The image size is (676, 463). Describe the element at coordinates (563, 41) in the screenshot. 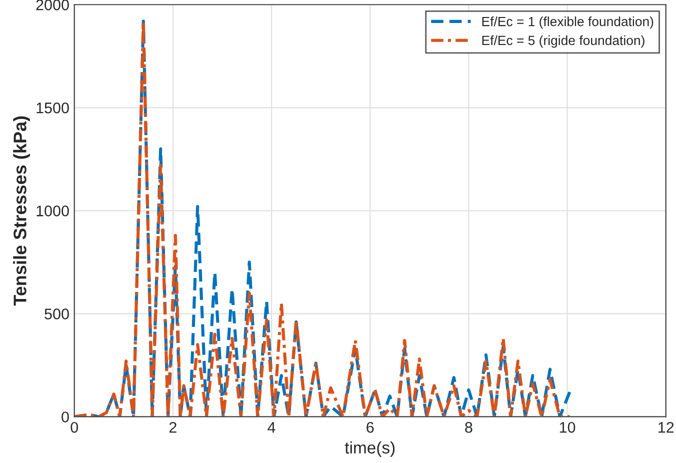

I see `legend-label: Ef/Ec = 5 (rigide foundation)` at that location.